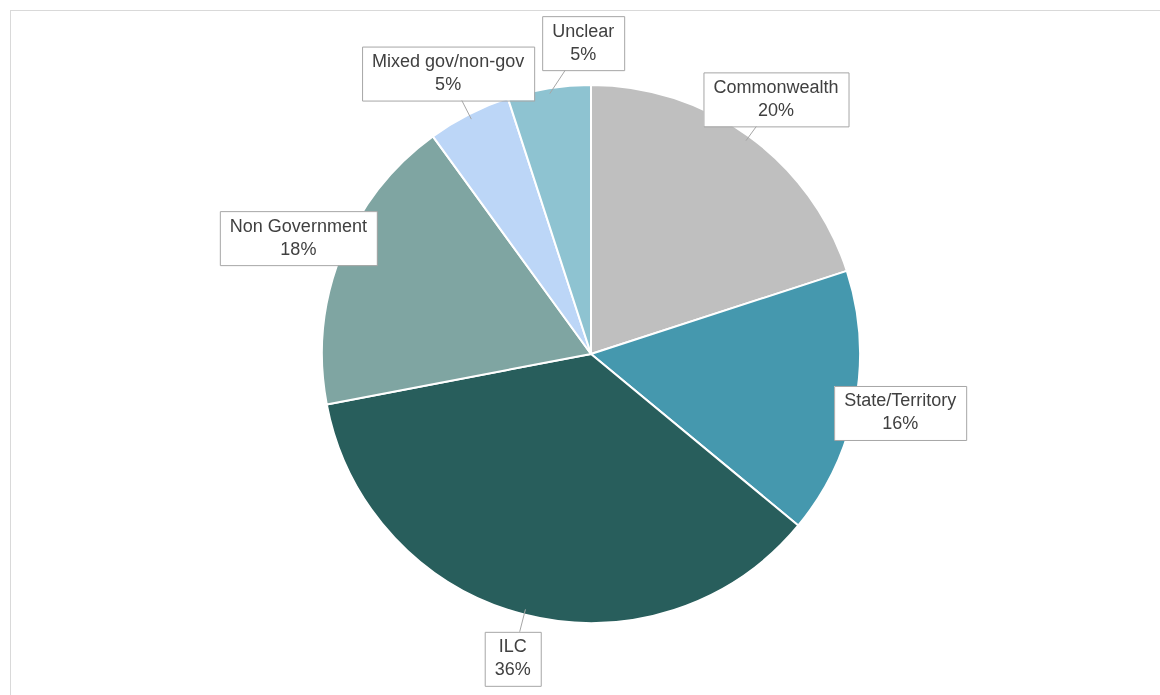  What do you see at coordinates (776, 86) in the screenshot?
I see `slice-label: Commonwealth` at bounding box center [776, 86].